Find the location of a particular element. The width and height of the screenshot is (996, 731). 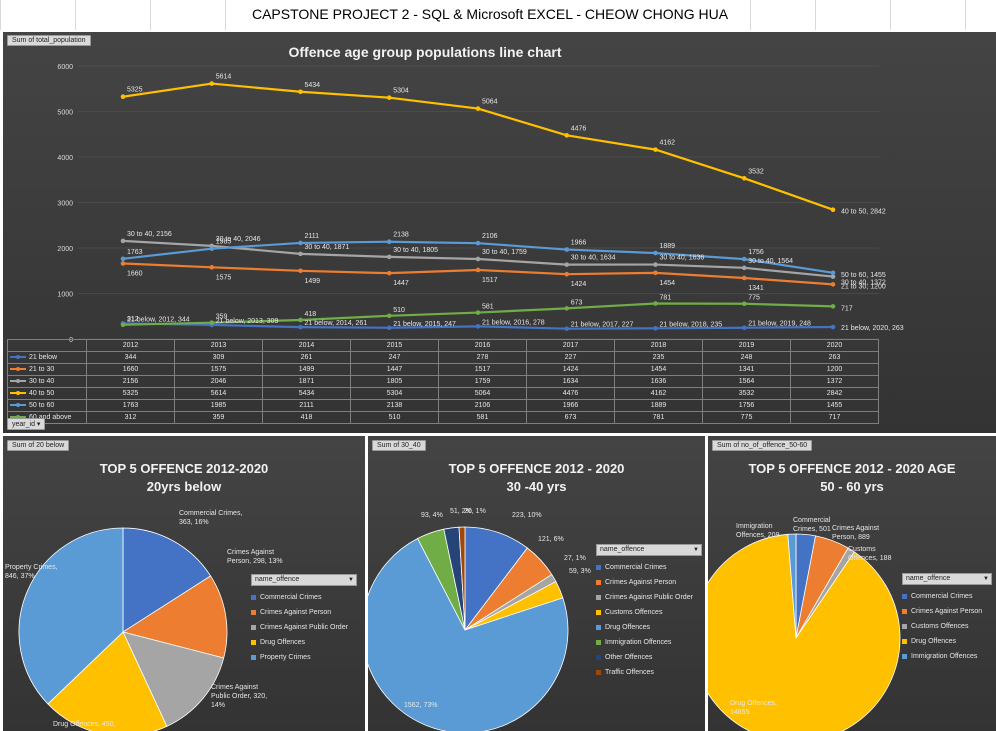

table-cell: 5614 is located at coordinates (218, 393).